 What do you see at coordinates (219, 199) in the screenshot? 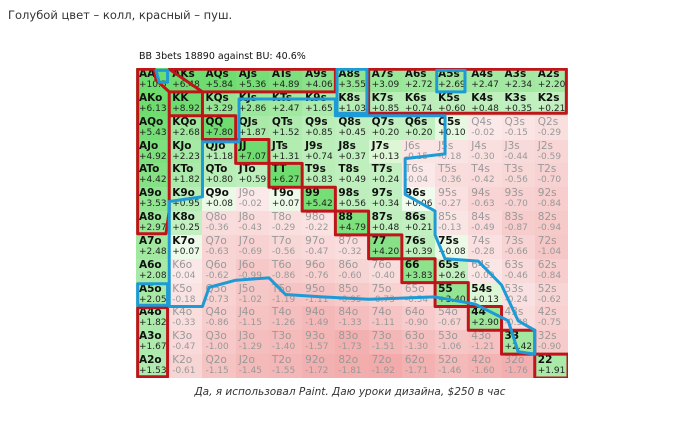
I see `hand-cell-Q9o: Q9o +0.08` at bounding box center [219, 199].